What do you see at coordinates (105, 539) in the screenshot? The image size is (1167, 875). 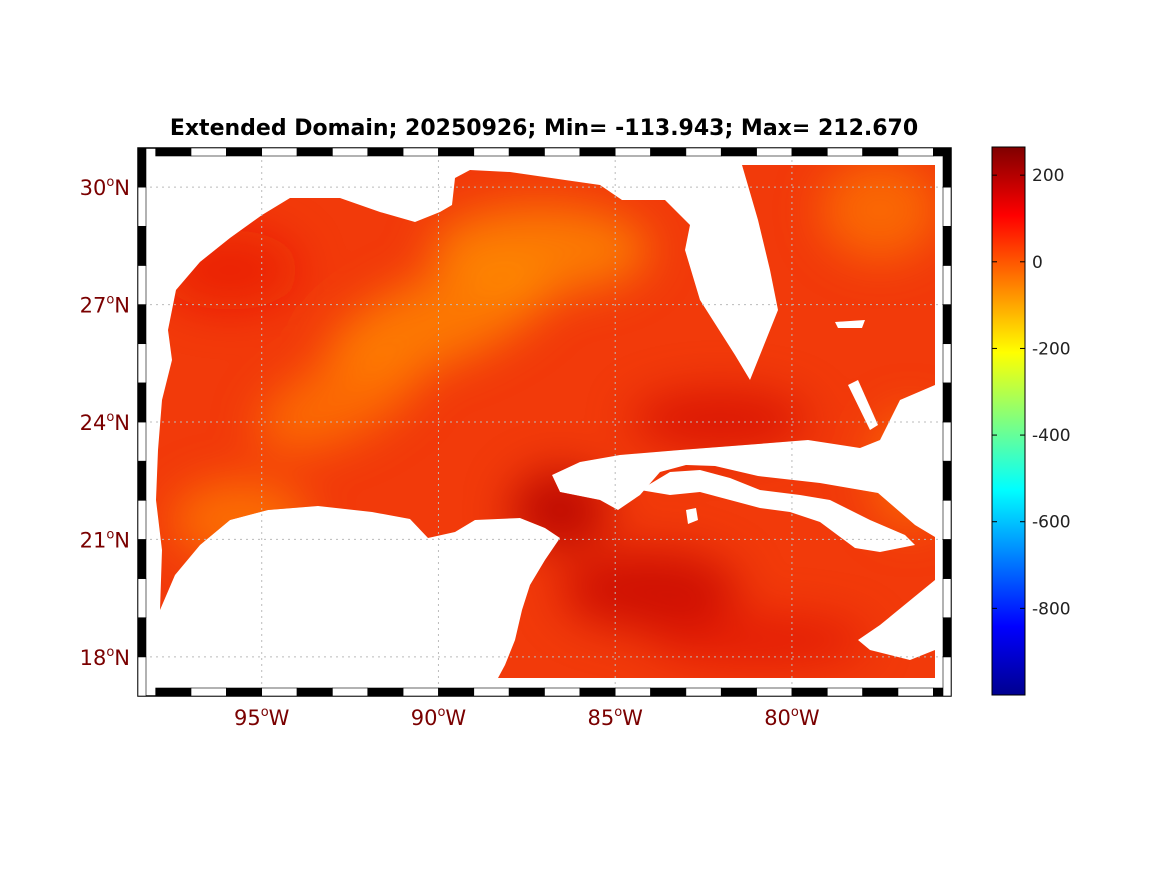 I see `lat-tick-label: 21oN` at bounding box center [105, 539].